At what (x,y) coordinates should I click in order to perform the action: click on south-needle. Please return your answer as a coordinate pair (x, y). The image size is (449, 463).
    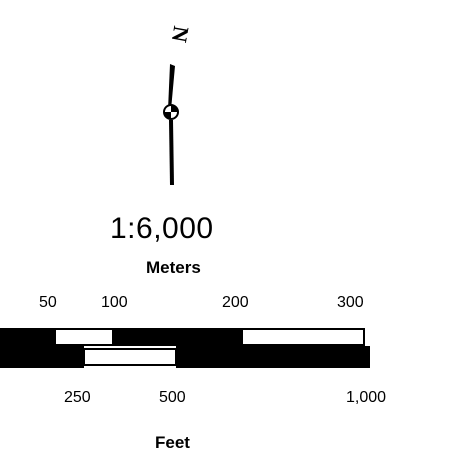
    Looking at the image, I should click on (171, 152).